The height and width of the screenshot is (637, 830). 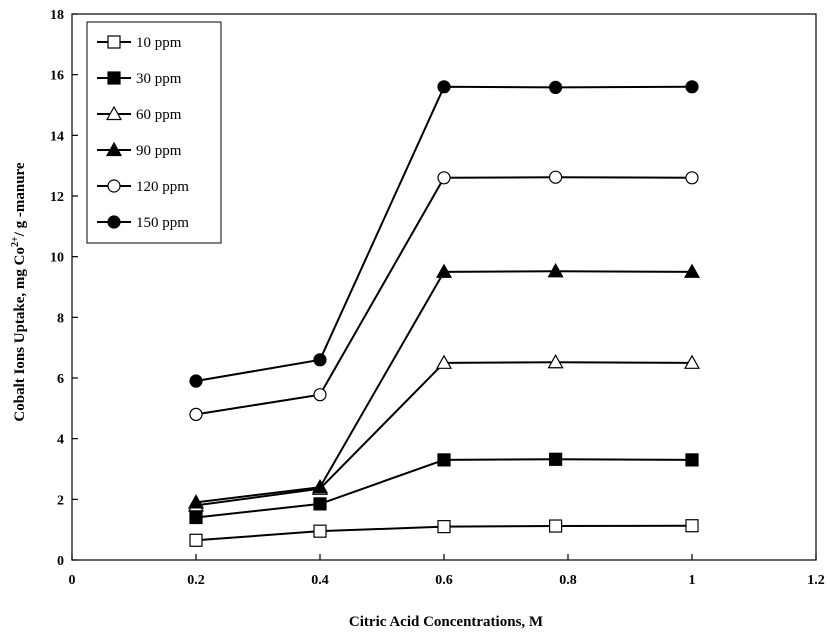 I want to click on legend-label: 30 ppm, so click(x=159, y=79).